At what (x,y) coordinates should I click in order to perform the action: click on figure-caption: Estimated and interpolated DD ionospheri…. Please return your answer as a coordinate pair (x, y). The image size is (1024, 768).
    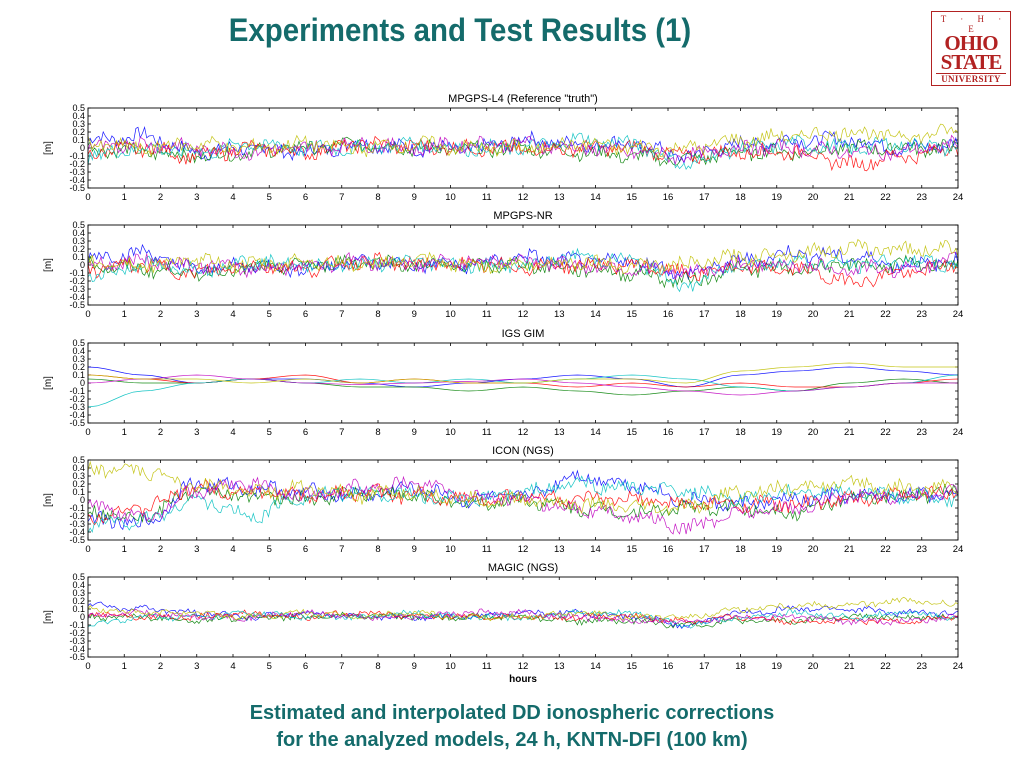
    Looking at the image, I should click on (512, 727).